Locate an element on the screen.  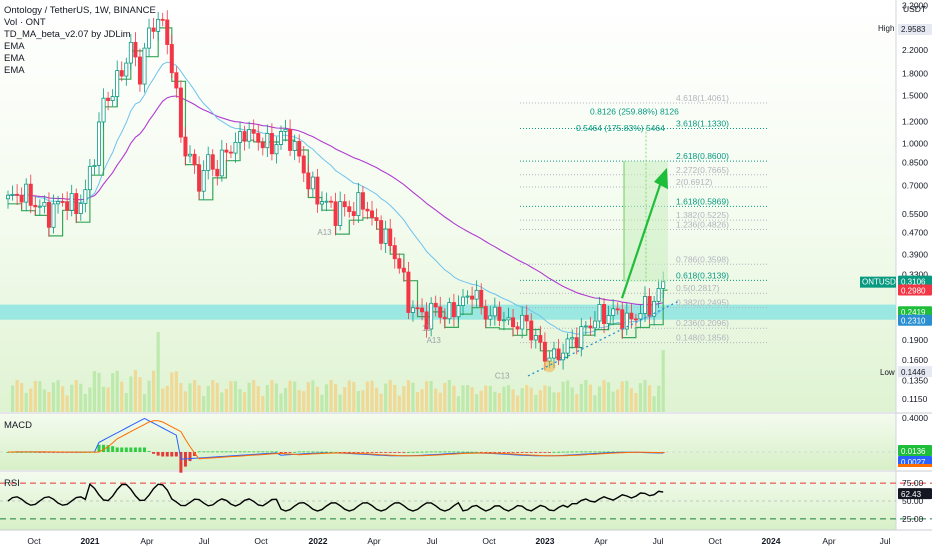
volume-series is located at coordinates (337, 372).